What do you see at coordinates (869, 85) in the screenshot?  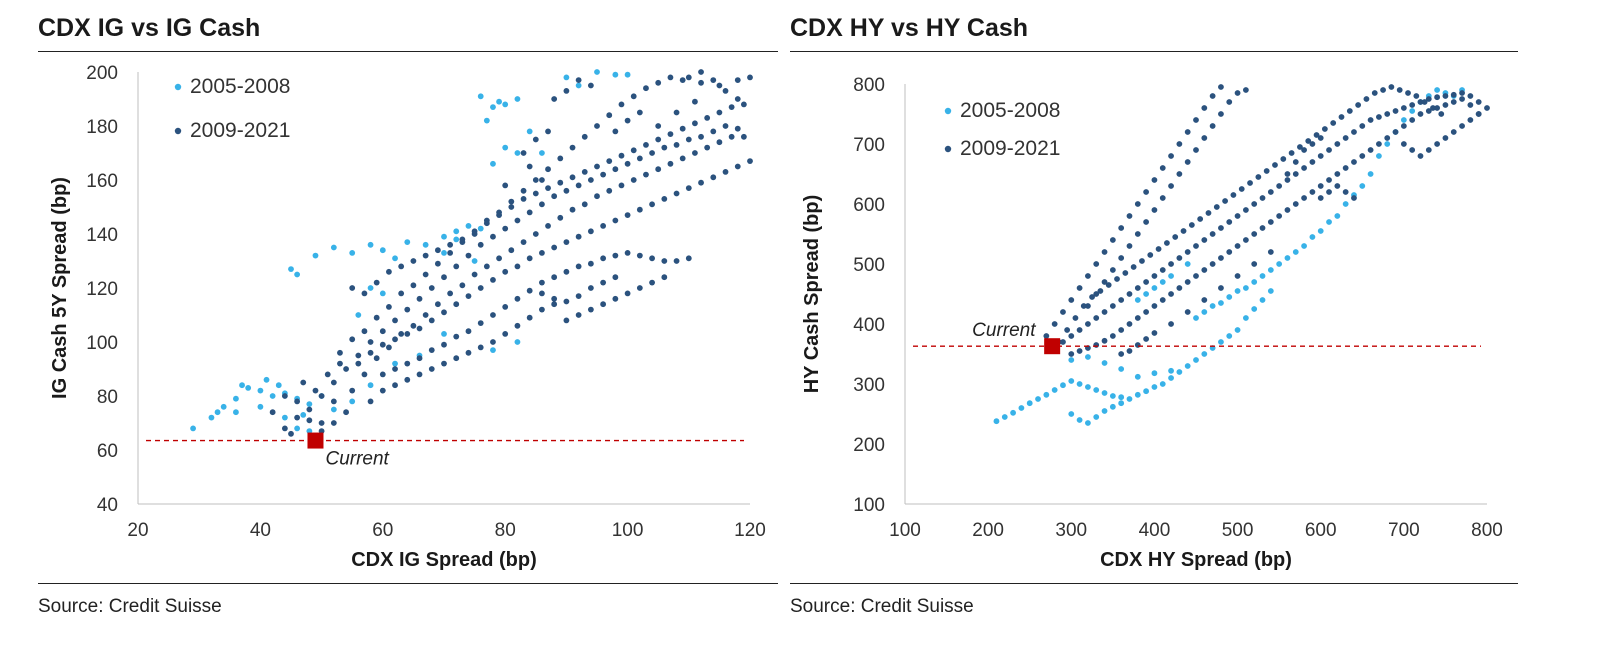 I see `y-tick-label: 800` at bounding box center [869, 85].